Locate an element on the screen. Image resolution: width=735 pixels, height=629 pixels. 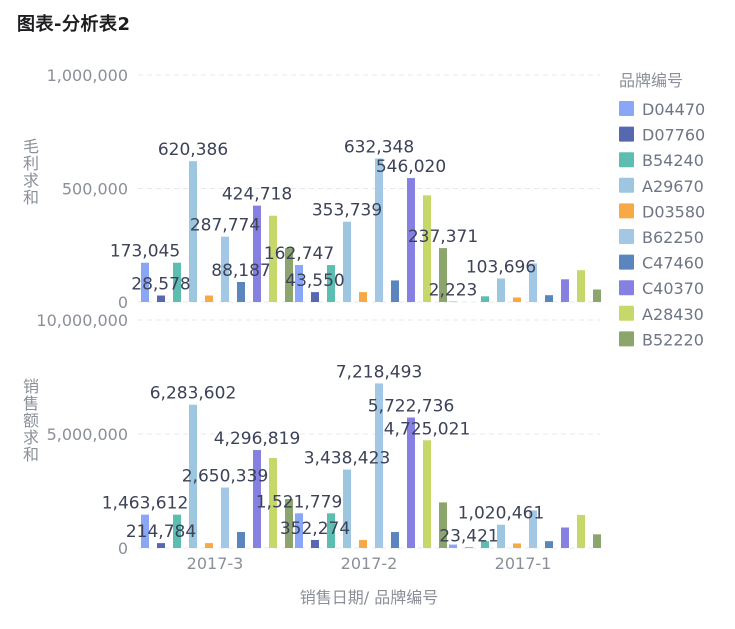
legend-label: D04470 is located at coordinates (673, 109).